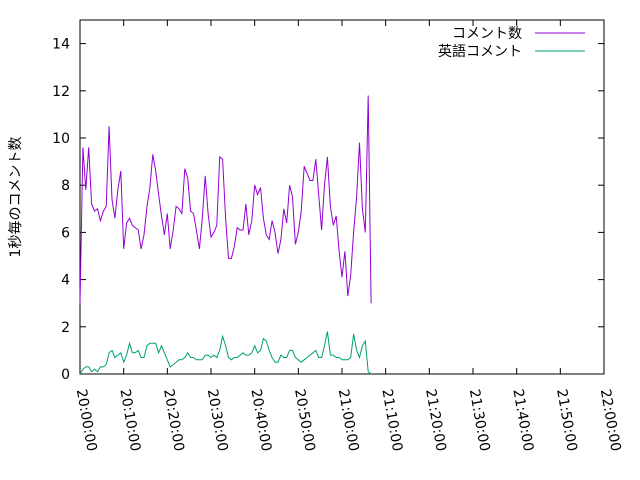  I want to click on x-tick-label: 20:50:00, so click(304, 420).